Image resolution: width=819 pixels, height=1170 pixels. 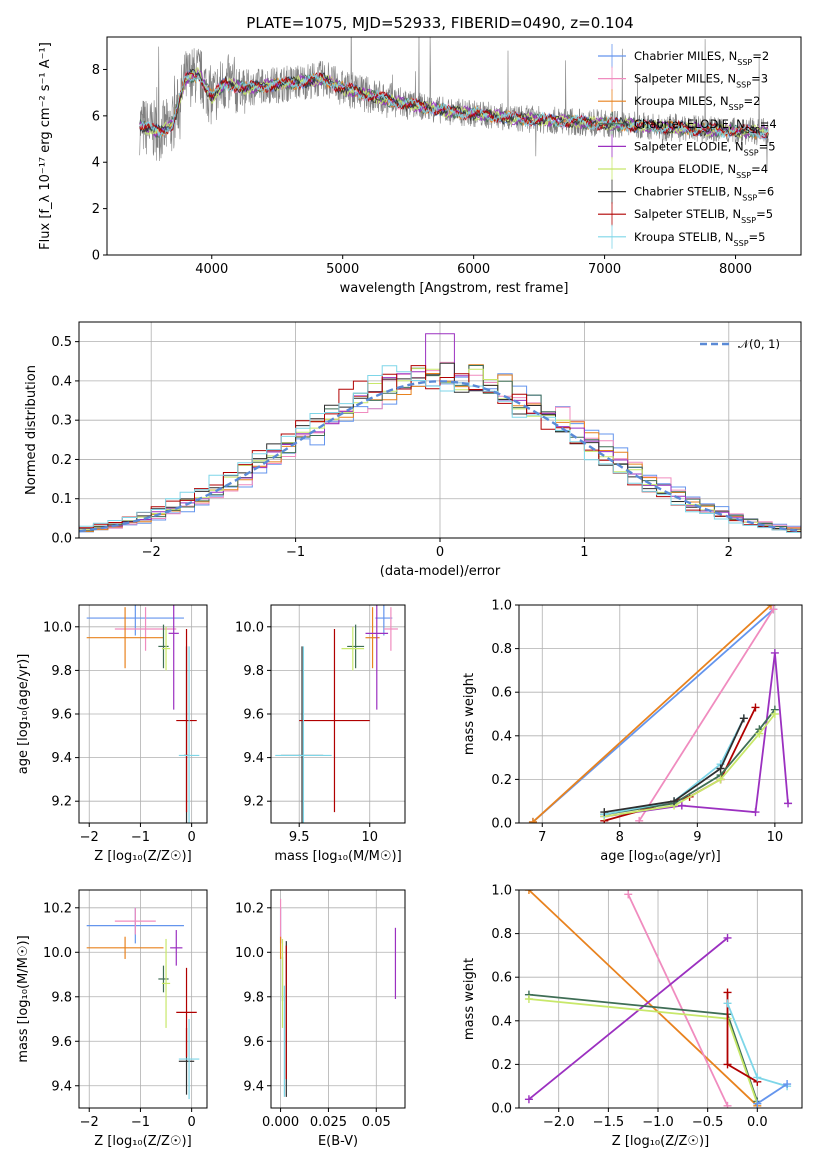 I want to click on y-tick-label: 10.2, so click(x=249, y=908).